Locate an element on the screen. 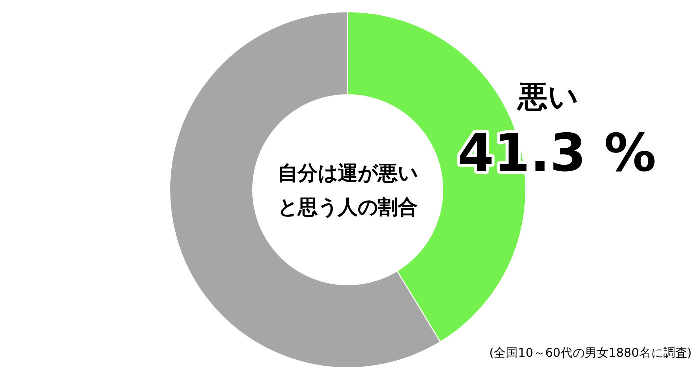 The width and height of the screenshot is (700, 367). slice-label: 悪い is located at coordinates (548, 97).